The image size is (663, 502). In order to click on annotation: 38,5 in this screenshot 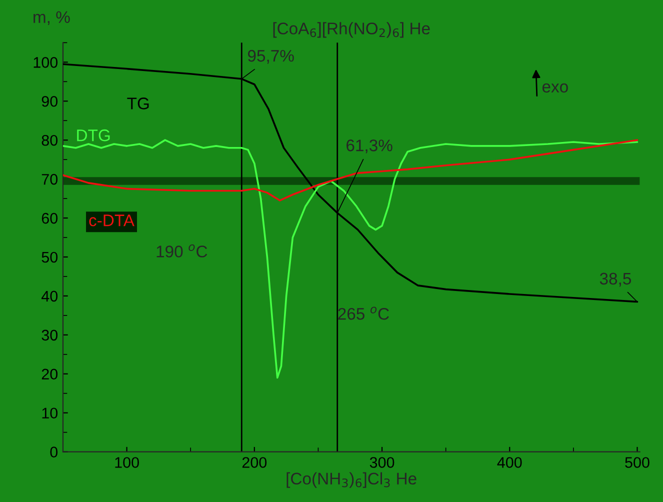, I will do `click(615, 279)`.